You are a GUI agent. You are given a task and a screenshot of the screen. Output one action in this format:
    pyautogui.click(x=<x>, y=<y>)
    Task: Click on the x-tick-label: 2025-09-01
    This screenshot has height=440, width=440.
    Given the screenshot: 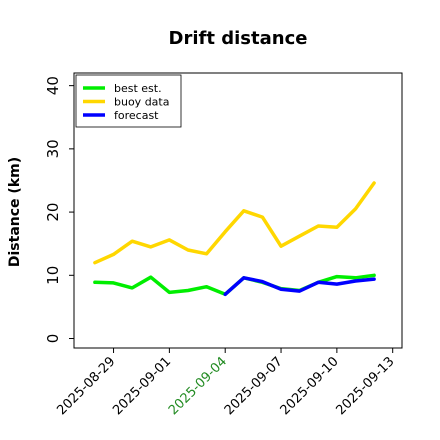 What is the action you would take?
    pyautogui.click(x=142, y=386)
    